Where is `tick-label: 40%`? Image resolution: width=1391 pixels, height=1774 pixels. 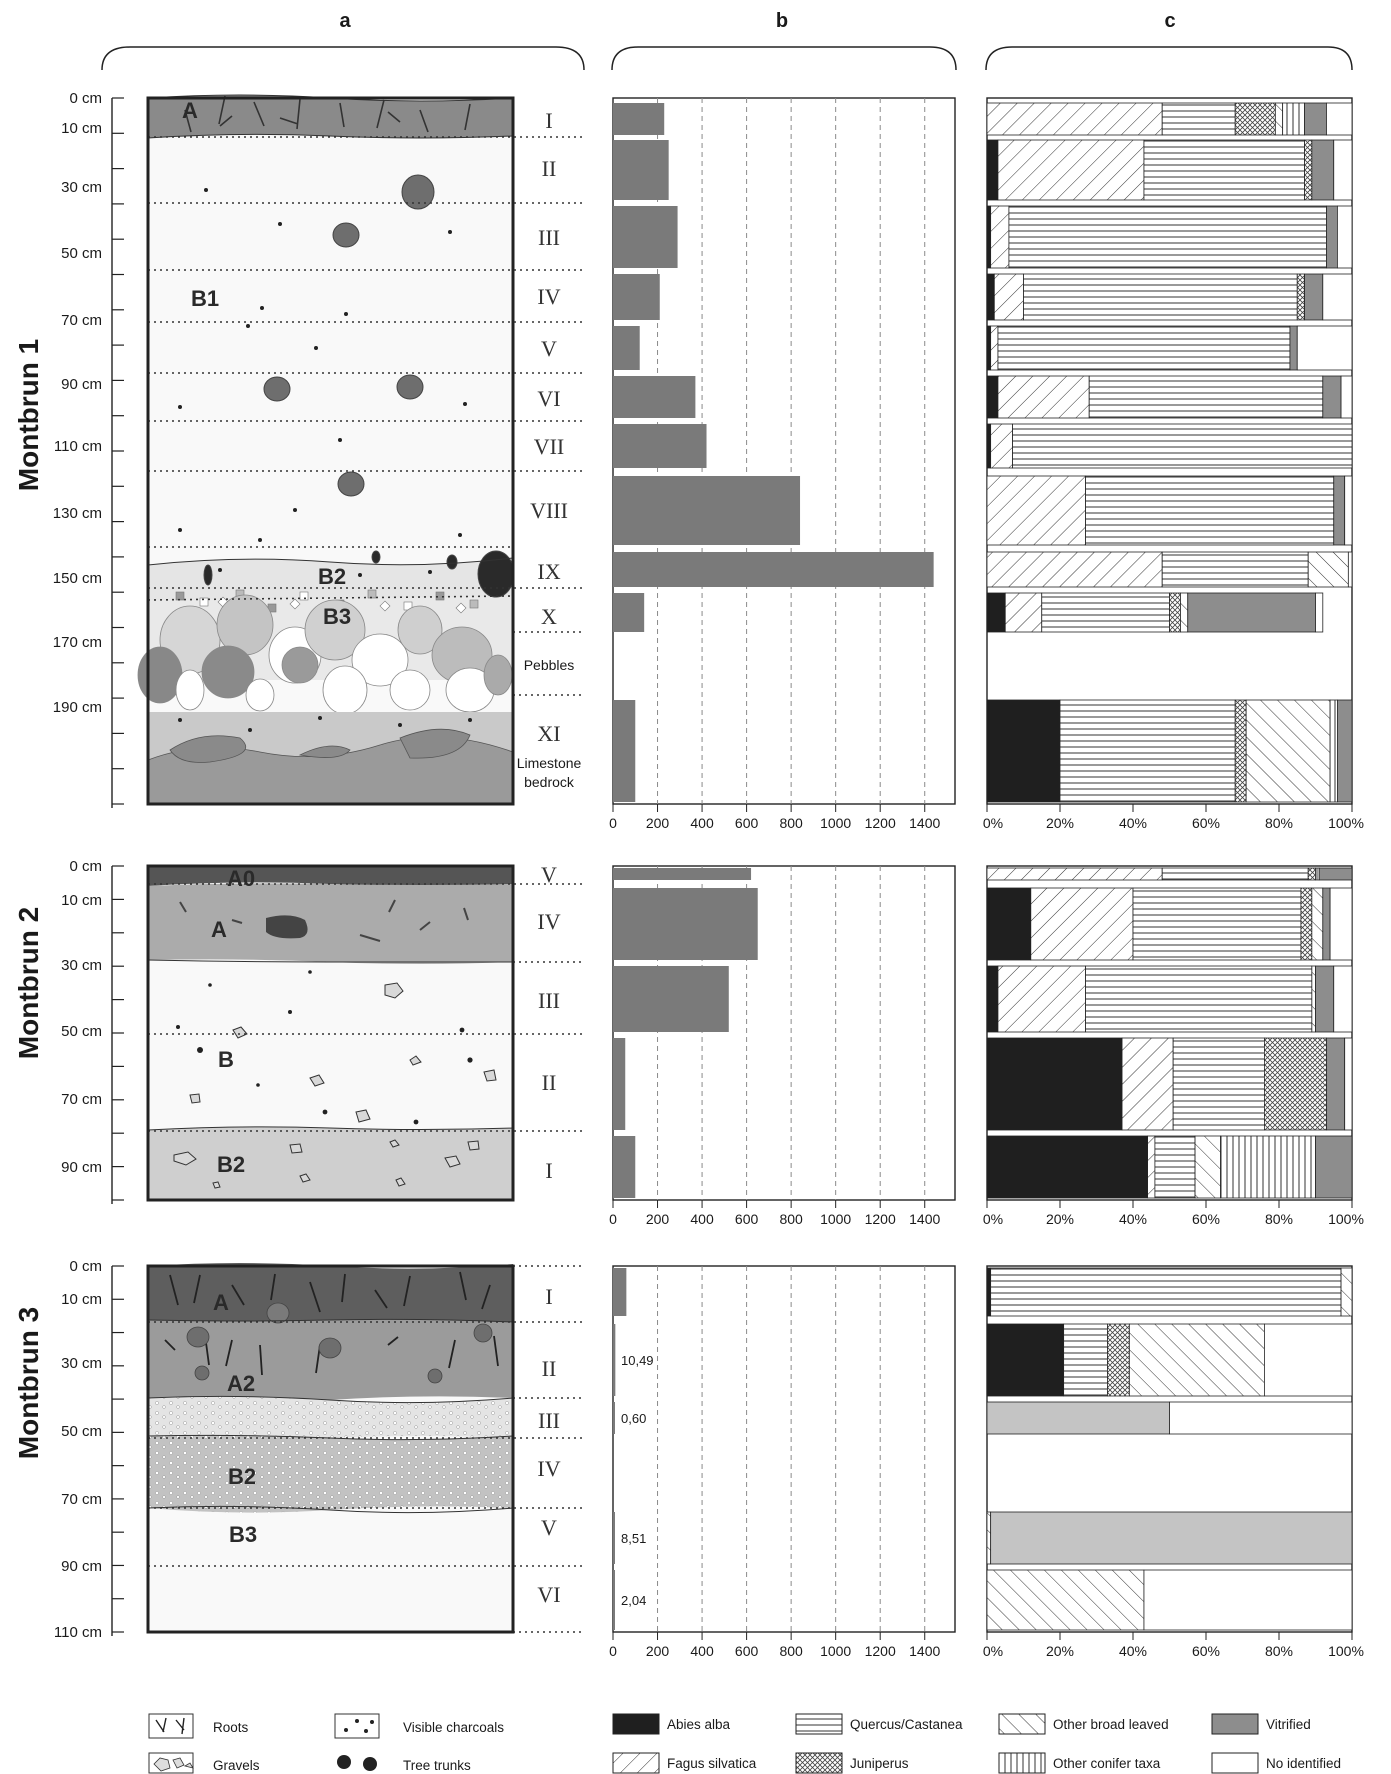 tick-label: 40% is located at coordinates (1133, 1219).